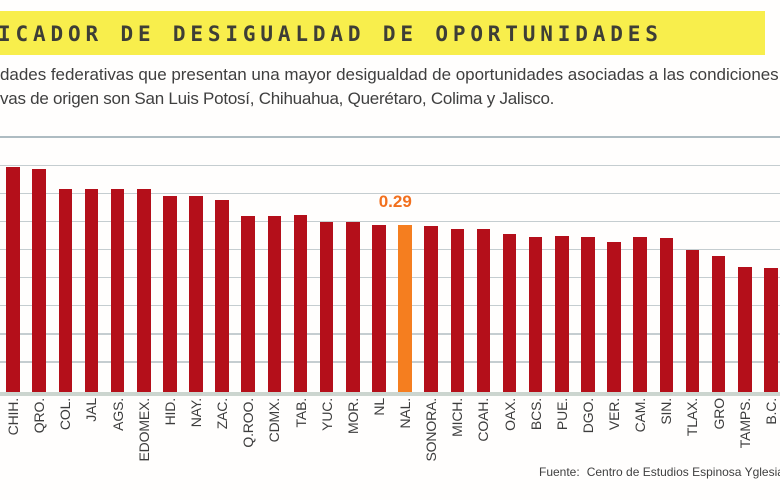 This screenshot has height=500, width=780. I want to click on x-axis-label: COL., so click(65, 413).